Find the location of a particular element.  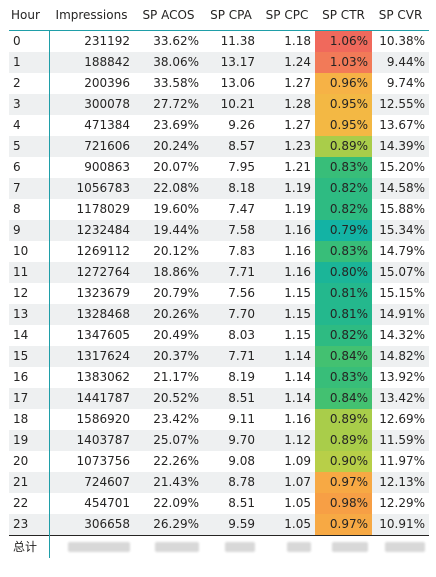

column-header-sp-ctr: SP CTR is located at coordinates (343, 15).